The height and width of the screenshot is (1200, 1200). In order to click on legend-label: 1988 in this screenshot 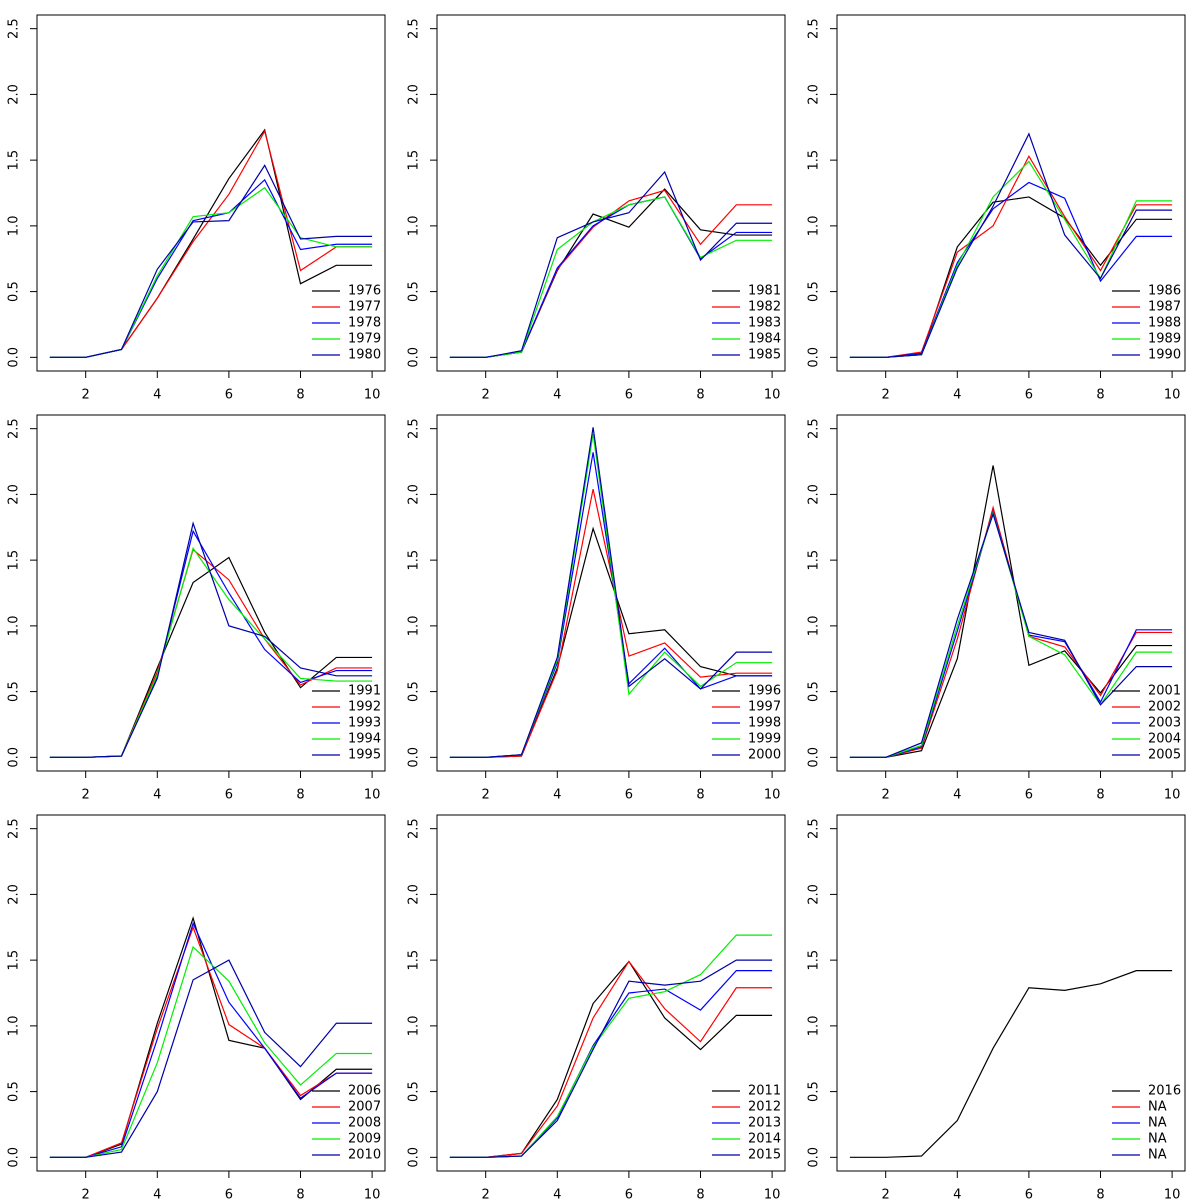, I will do `click(1164, 323)`.